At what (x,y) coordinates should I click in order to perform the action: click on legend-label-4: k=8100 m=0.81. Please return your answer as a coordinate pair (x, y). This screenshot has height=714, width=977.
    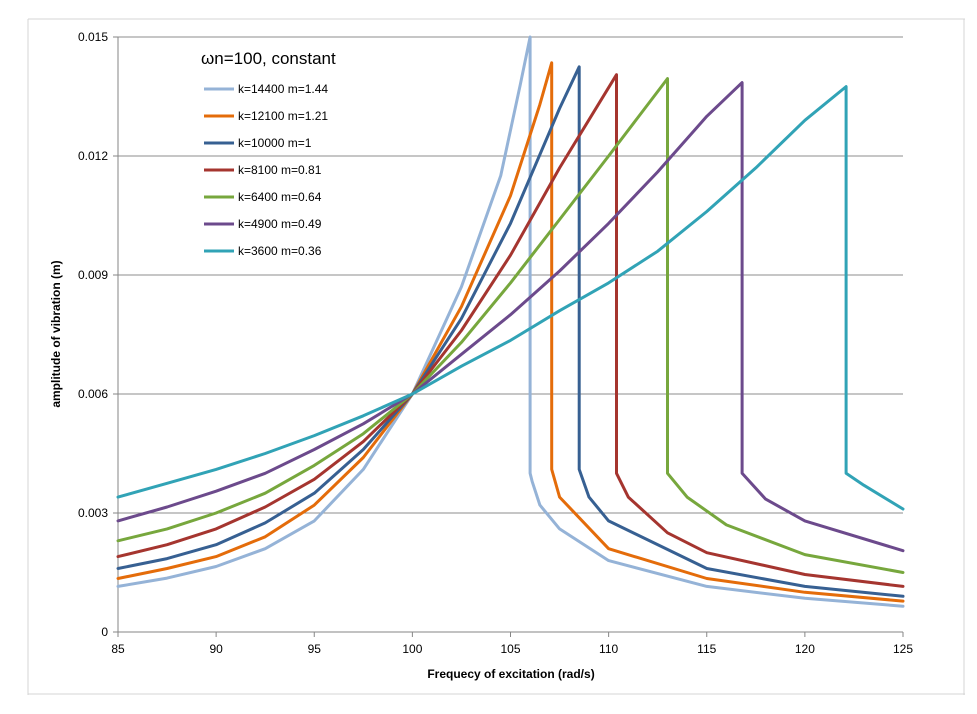
    Looking at the image, I should click on (280, 170).